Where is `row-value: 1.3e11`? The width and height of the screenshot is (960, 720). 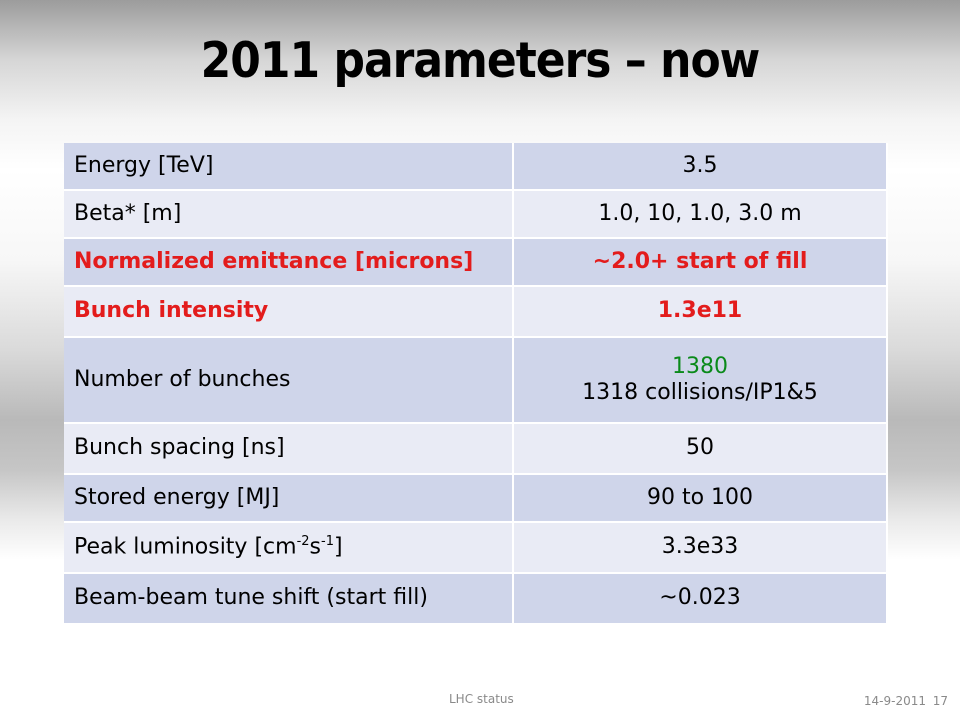 row-value: 1.3e11 is located at coordinates (700, 312).